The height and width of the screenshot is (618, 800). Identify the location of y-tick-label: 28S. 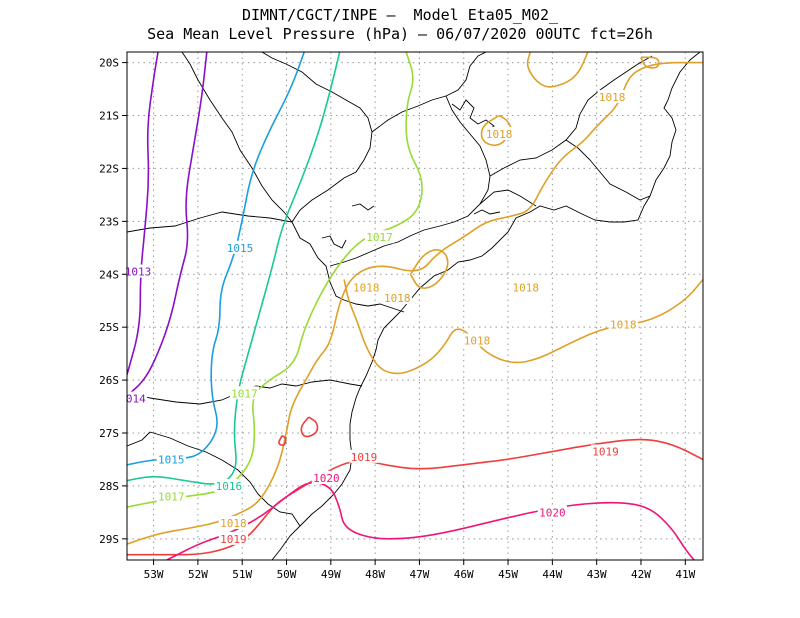
(109, 486).